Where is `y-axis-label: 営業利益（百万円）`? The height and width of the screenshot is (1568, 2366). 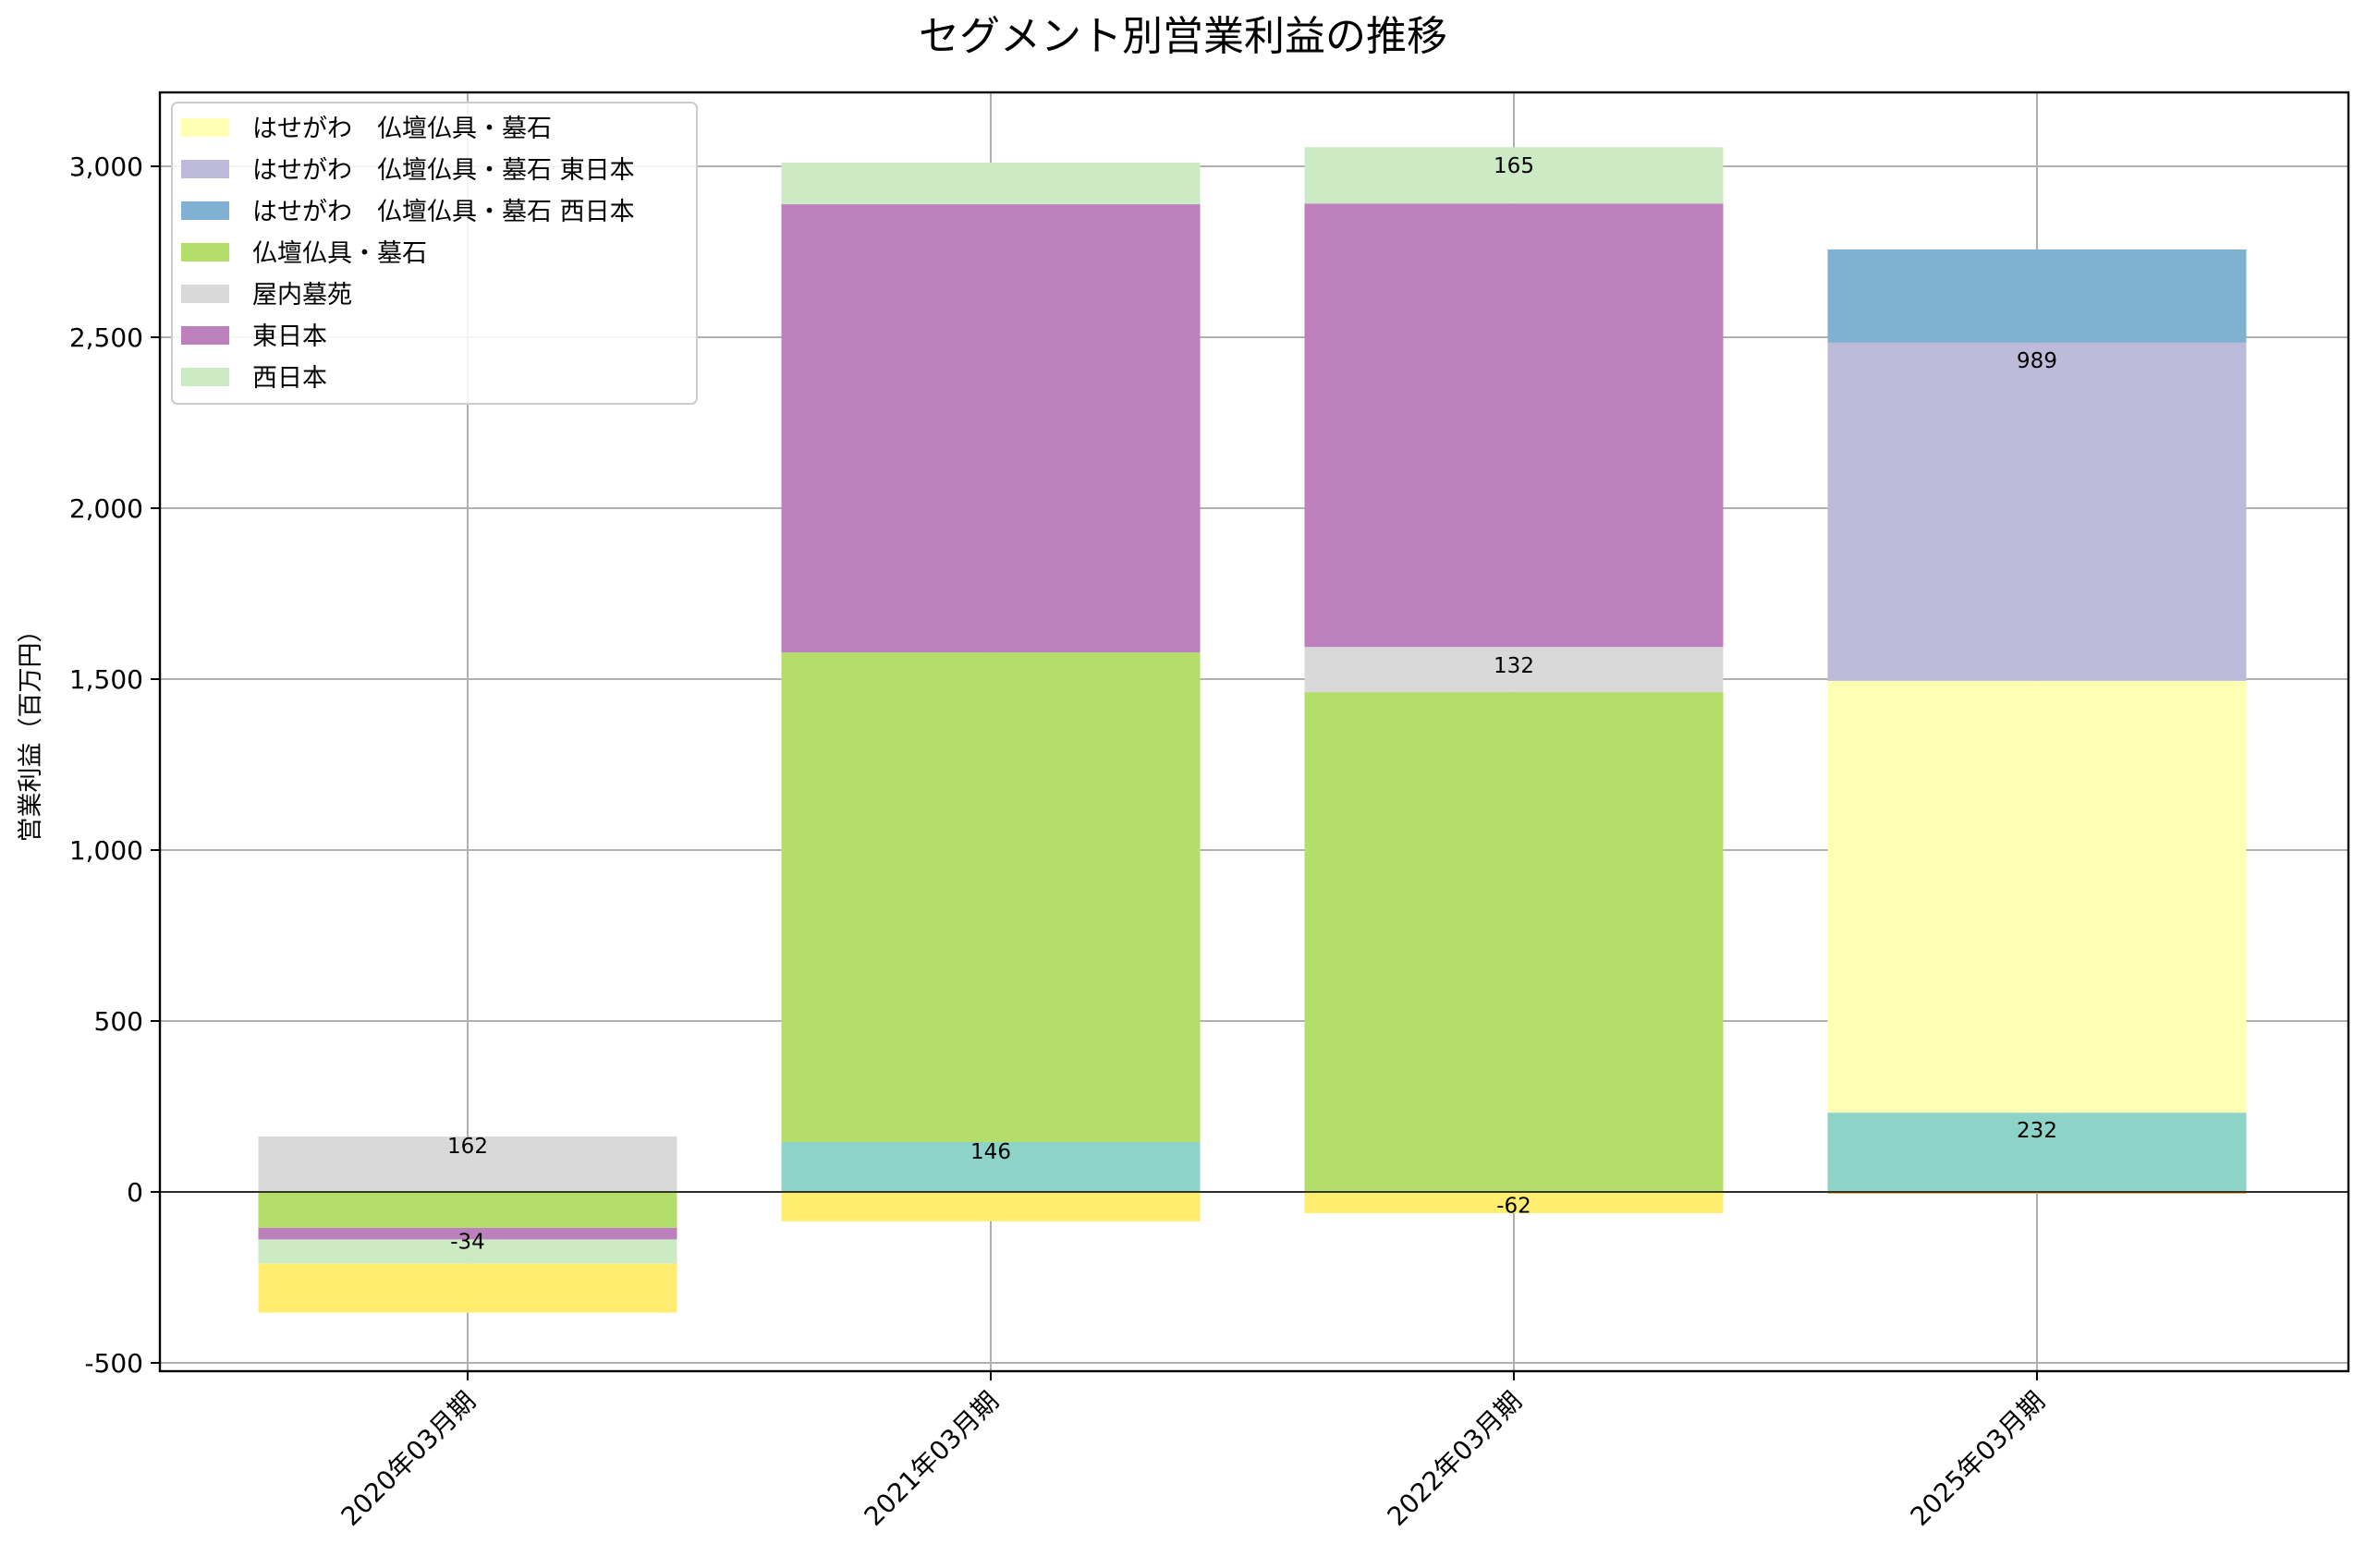
y-axis-label: 営業利益（百万円） is located at coordinates (31, 730).